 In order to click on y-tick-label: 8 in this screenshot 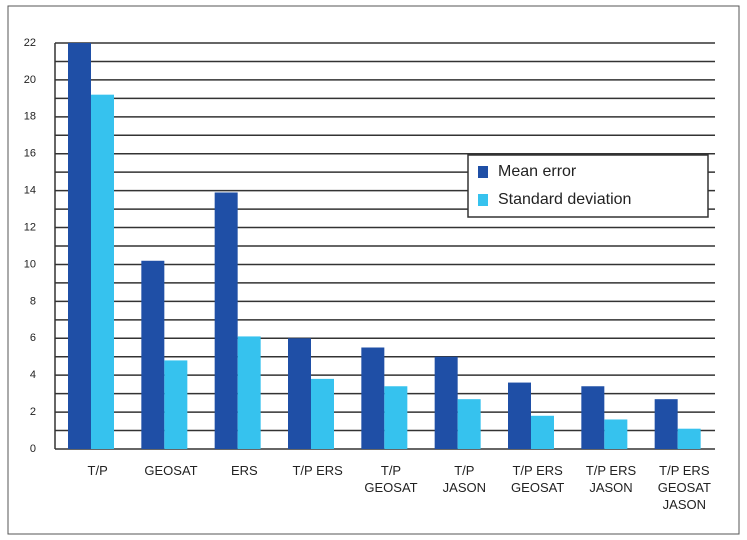, I will do `click(33, 301)`.